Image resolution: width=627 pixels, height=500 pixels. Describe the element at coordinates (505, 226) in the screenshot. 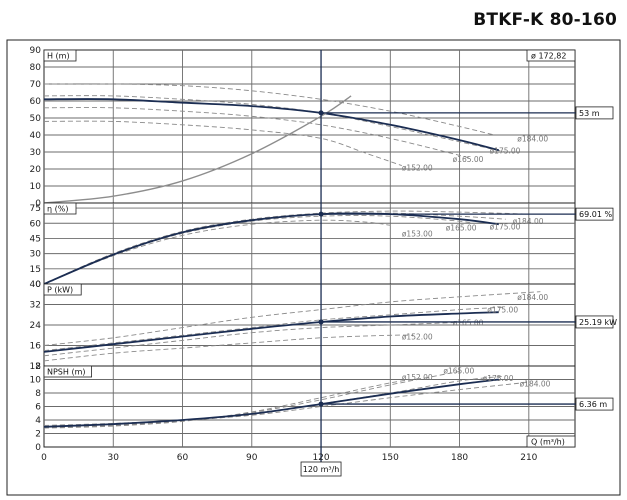

I see `efficiency-diameter-label: ø175.00` at that location.